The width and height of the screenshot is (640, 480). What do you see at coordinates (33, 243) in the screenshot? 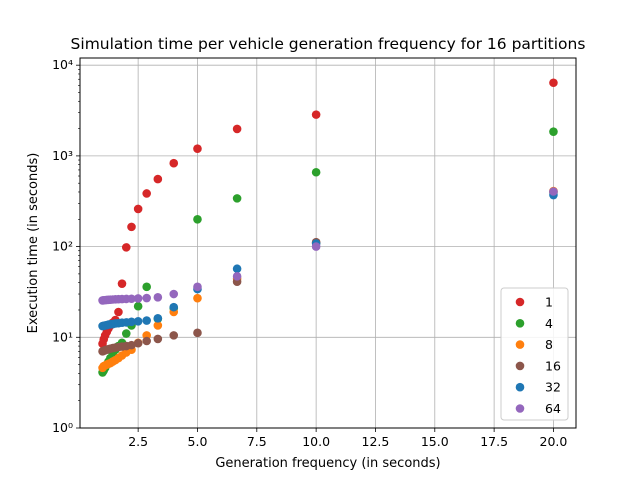
I see `y-axis-label: Execution time (in seconds)` at bounding box center [33, 243].